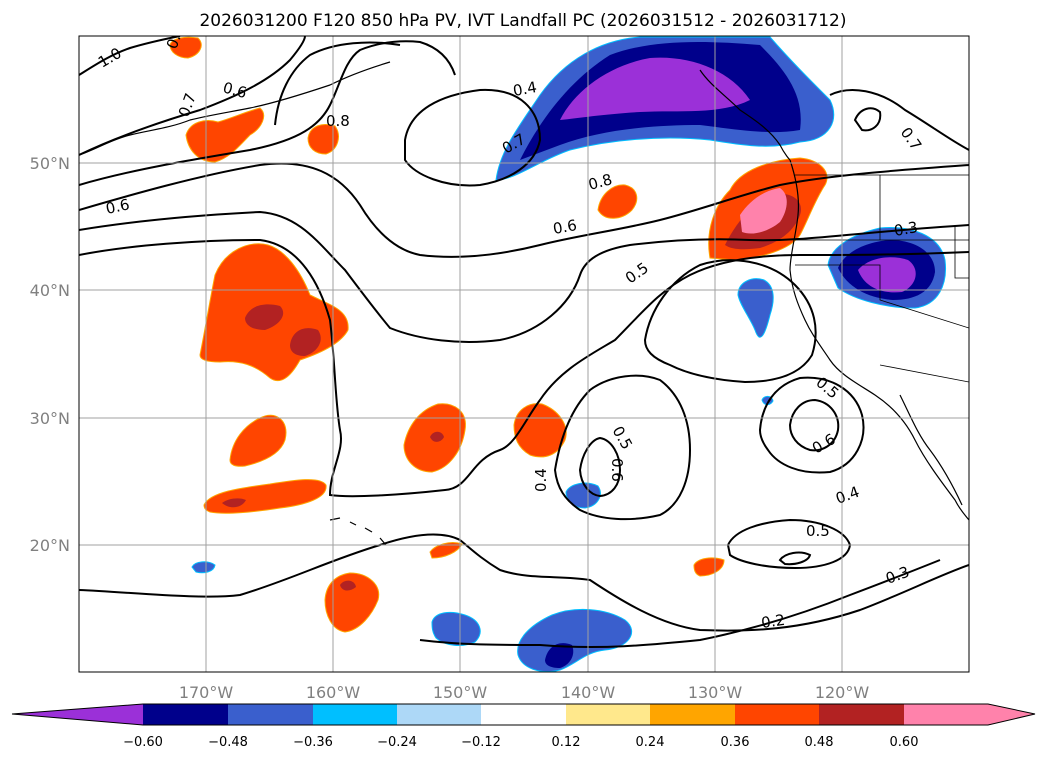 Image resolution: width=1047 pixels, height=765 pixels. Describe the element at coordinates (715, 692) in the screenshot. I see `lon-label: 130°W` at that location.